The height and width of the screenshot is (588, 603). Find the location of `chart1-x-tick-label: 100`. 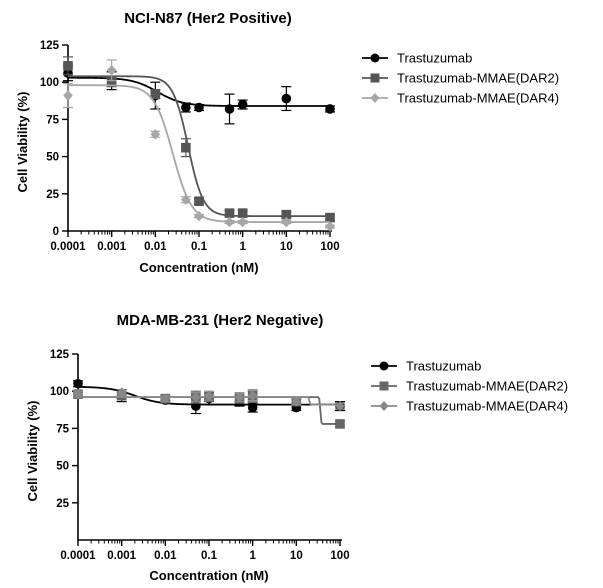

chart1-x-tick-label: 100 is located at coordinates (329, 247).